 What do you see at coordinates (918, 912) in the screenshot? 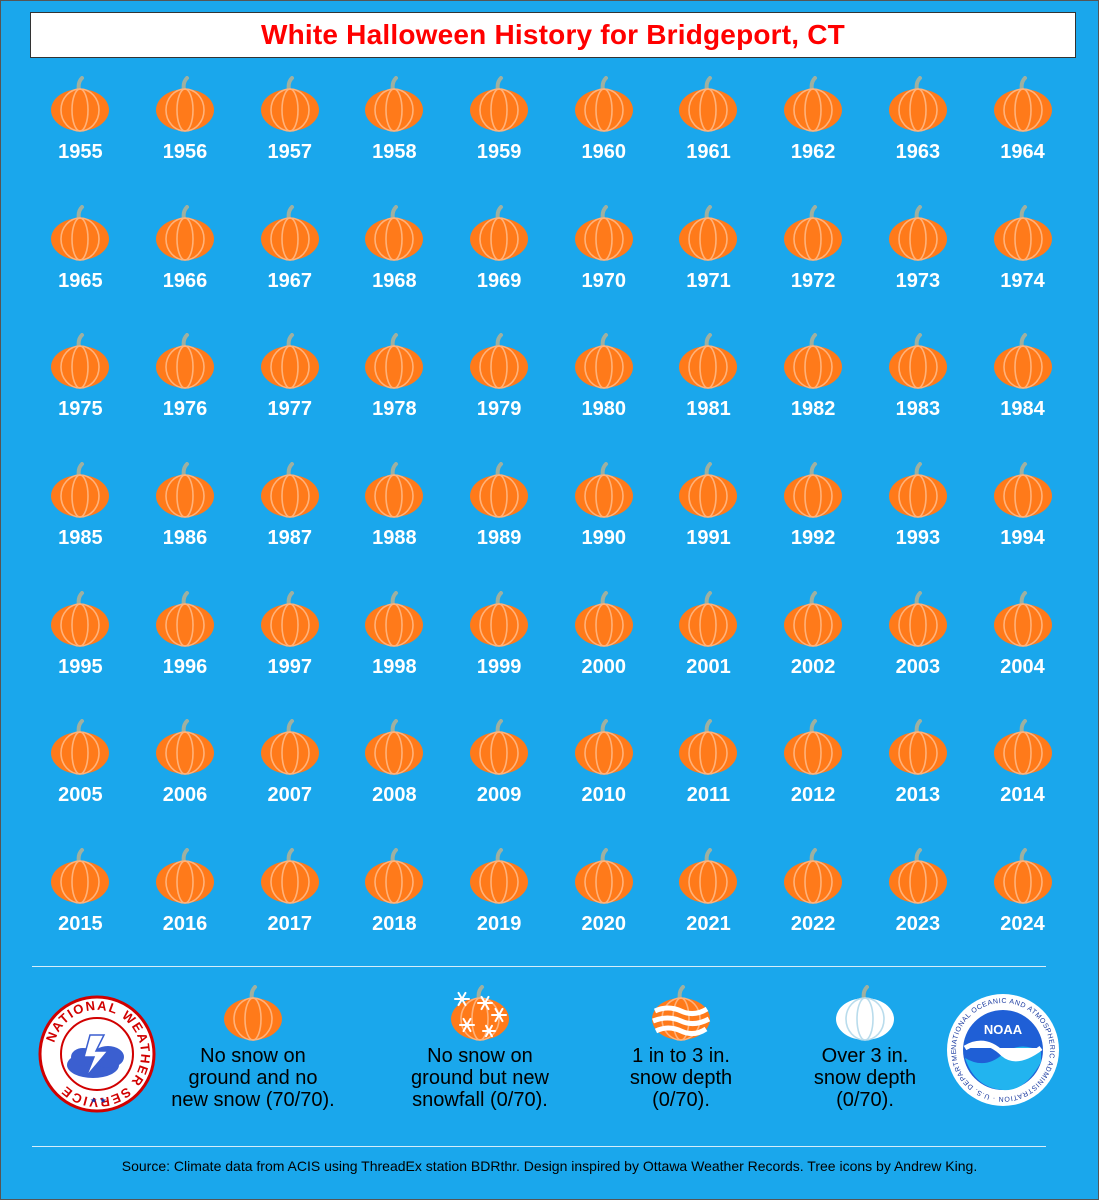
I see `year-cell: 2023` at bounding box center [918, 912].